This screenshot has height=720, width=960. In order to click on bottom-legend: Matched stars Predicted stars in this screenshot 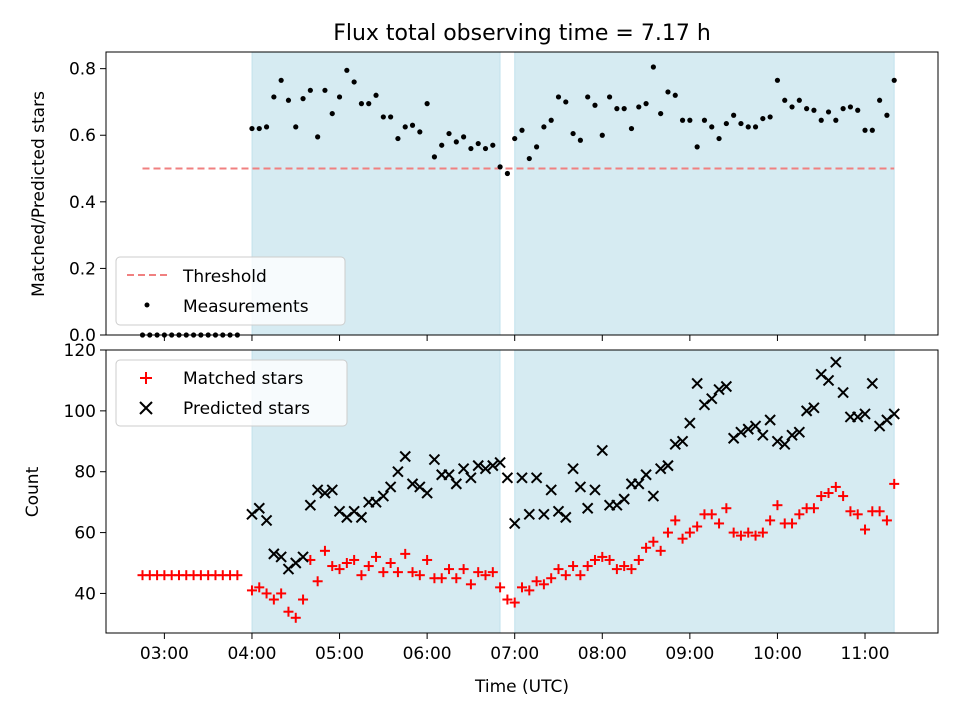, I will do `click(231, 393)`.